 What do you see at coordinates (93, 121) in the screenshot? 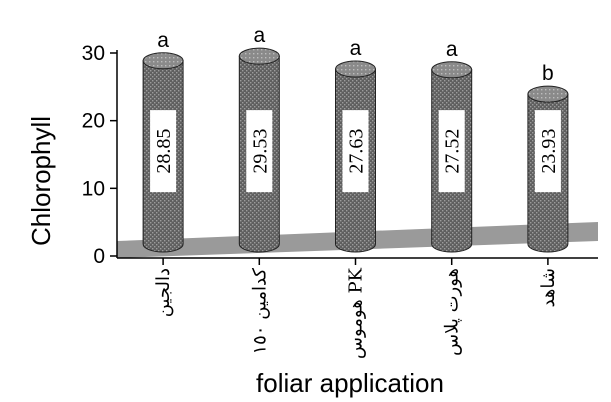
I see `y-tick-label: 20` at bounding box center [93, 121].